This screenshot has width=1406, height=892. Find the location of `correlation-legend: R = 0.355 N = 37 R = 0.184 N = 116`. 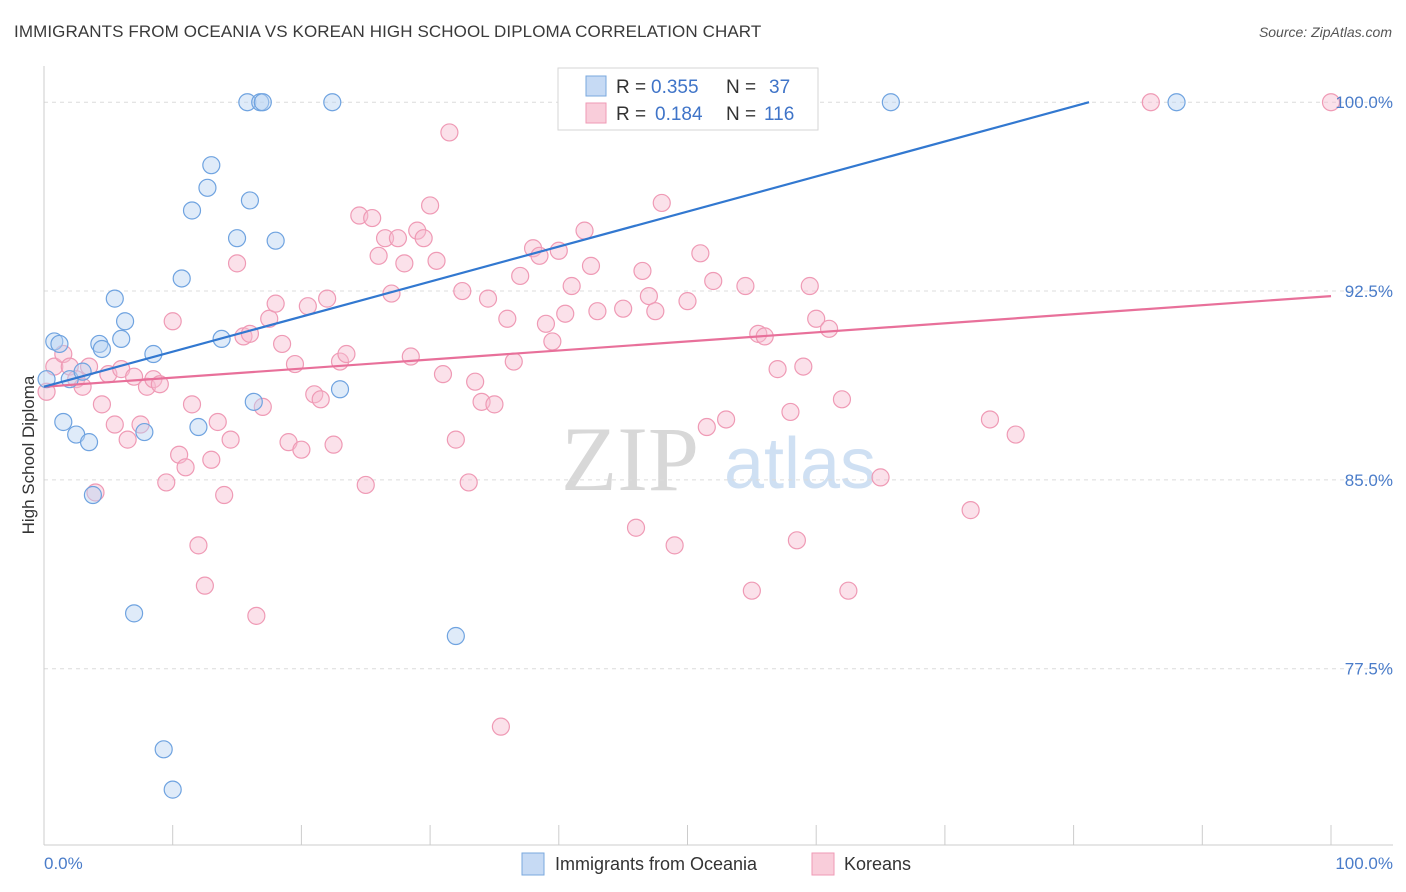

correlation-legend: R = 0.355 N = 37 R = 0.184 N = 116 is located at coordinates (688, 99).